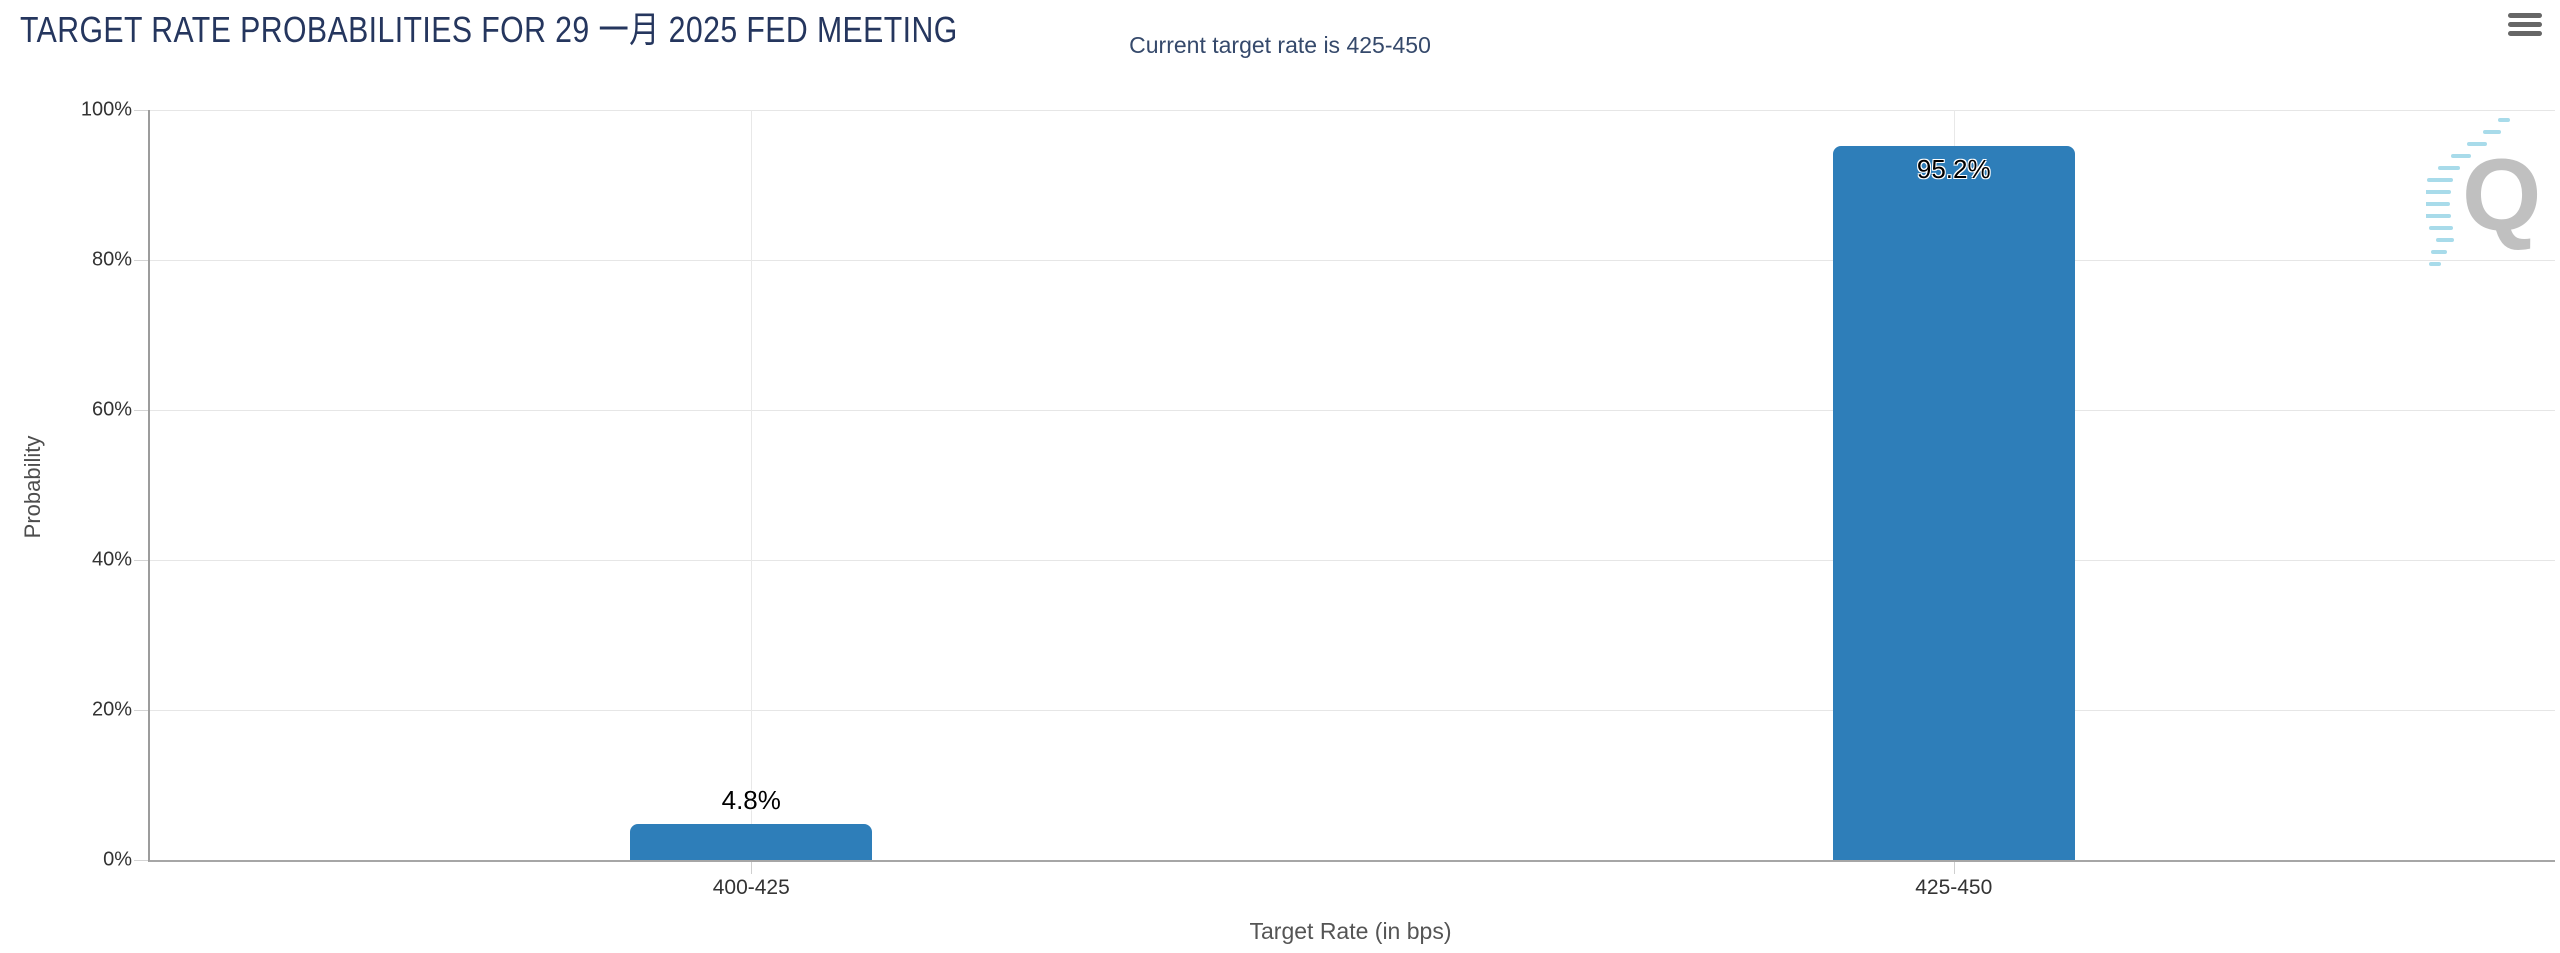 This screenshot has height=953, width=2560. What do you see at coordinates (752, 485) in the screenshot?
I see `x-gridline` at bounding box center [752, 485].